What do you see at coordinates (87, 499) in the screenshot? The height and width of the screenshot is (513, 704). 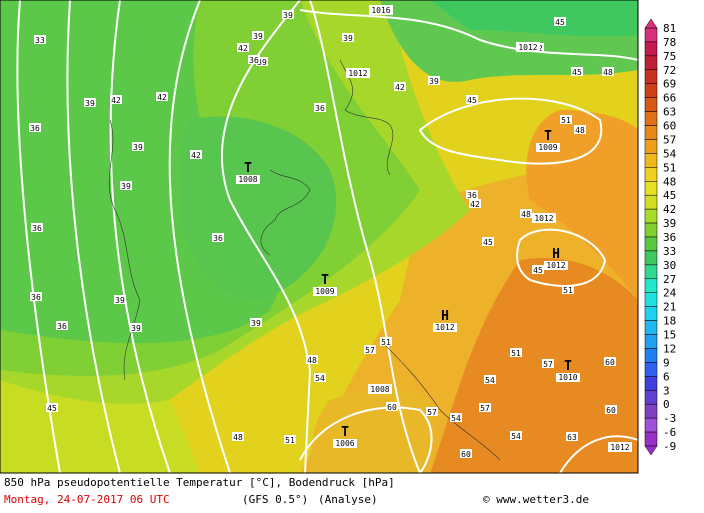 I see `footer-date: Montag, 24-07-2017 06 UTC` at bounding box center [87, 499].